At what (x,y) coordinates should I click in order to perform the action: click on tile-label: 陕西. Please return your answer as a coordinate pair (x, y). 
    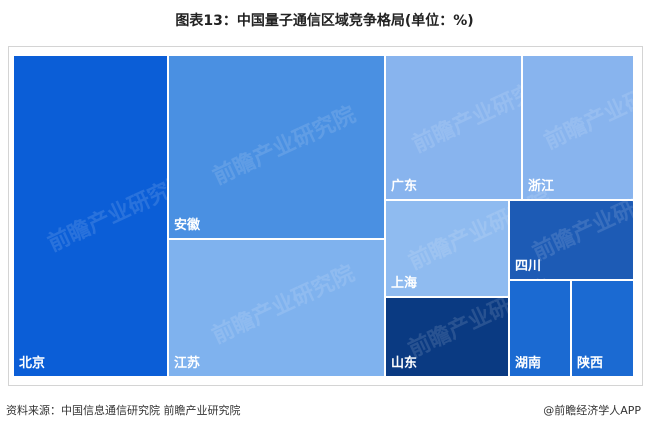
    Looking at the image, I should click on (590, 363).